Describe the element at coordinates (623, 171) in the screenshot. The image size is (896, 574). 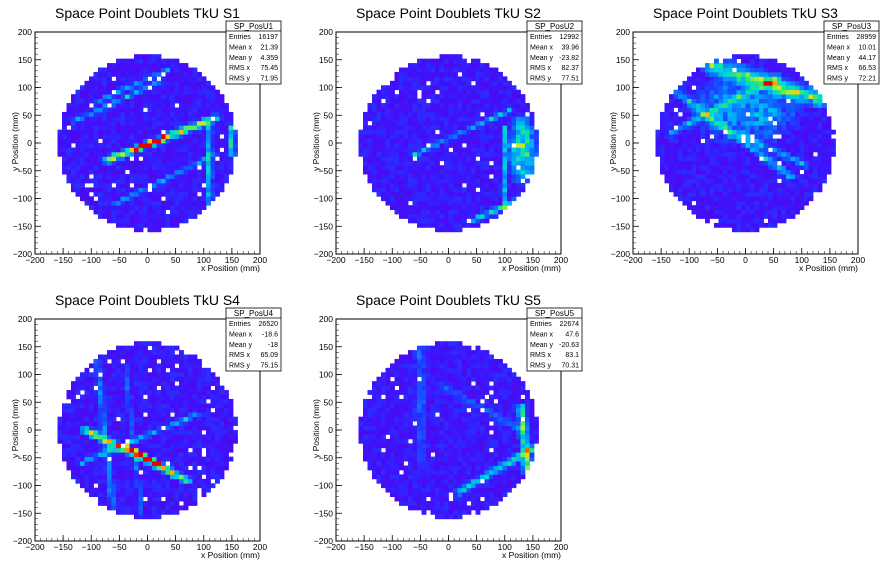
I see `y-tick-label: −50` at that location.